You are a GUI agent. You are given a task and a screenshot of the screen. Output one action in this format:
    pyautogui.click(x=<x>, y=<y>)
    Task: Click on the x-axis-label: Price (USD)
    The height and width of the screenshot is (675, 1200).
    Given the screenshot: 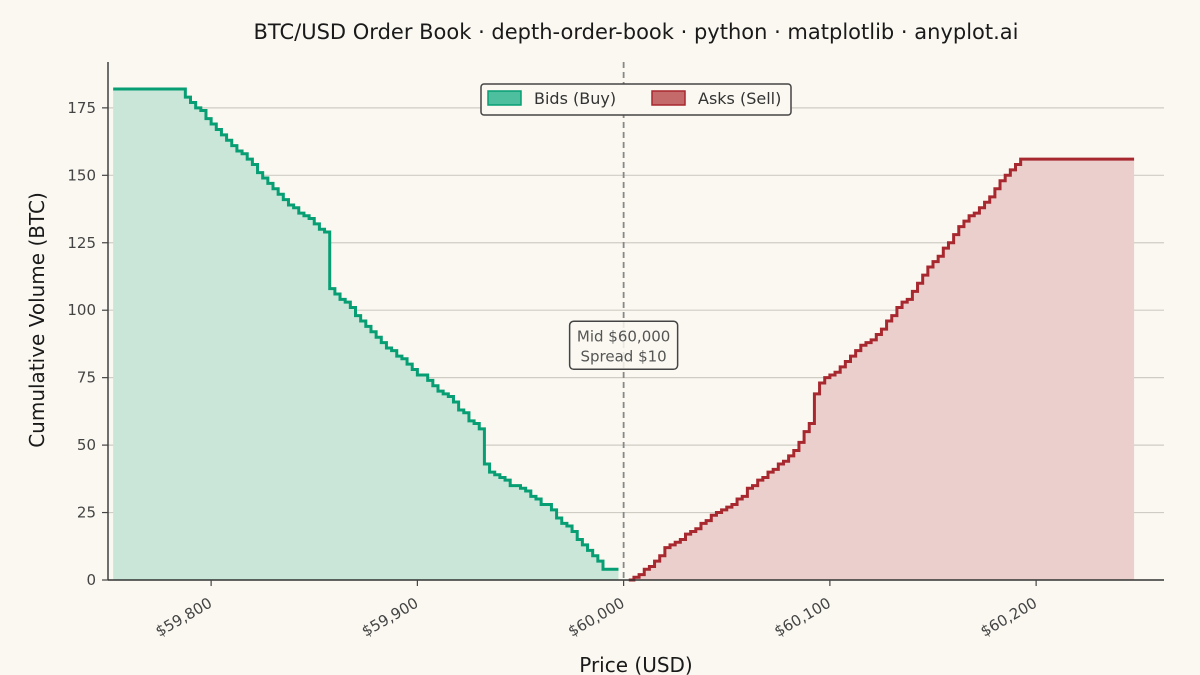 What is the action you would take?
    pyautogui.click(x=636, y=664)
    